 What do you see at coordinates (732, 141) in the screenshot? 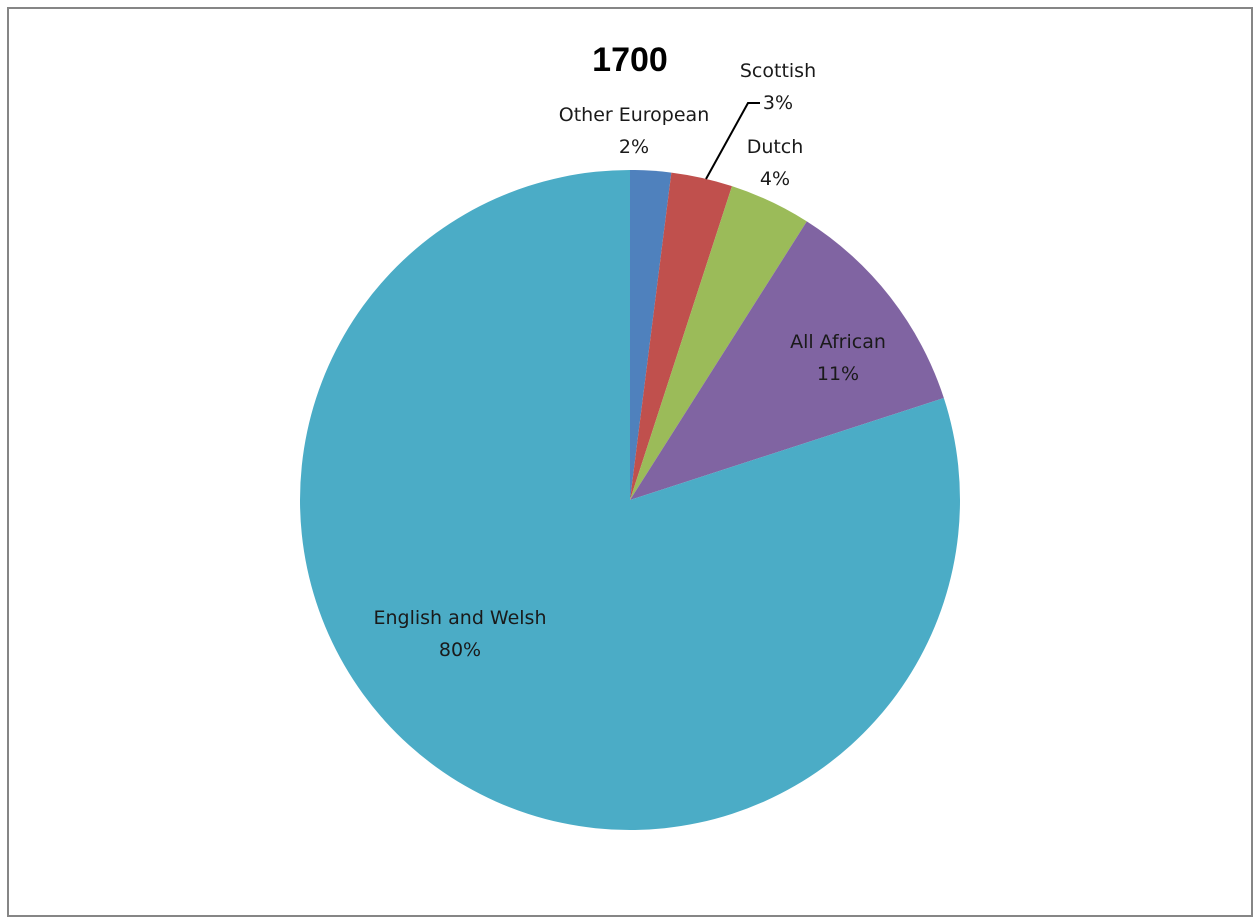
I see `leader-line-scottish` at bounding box center [732, 141].